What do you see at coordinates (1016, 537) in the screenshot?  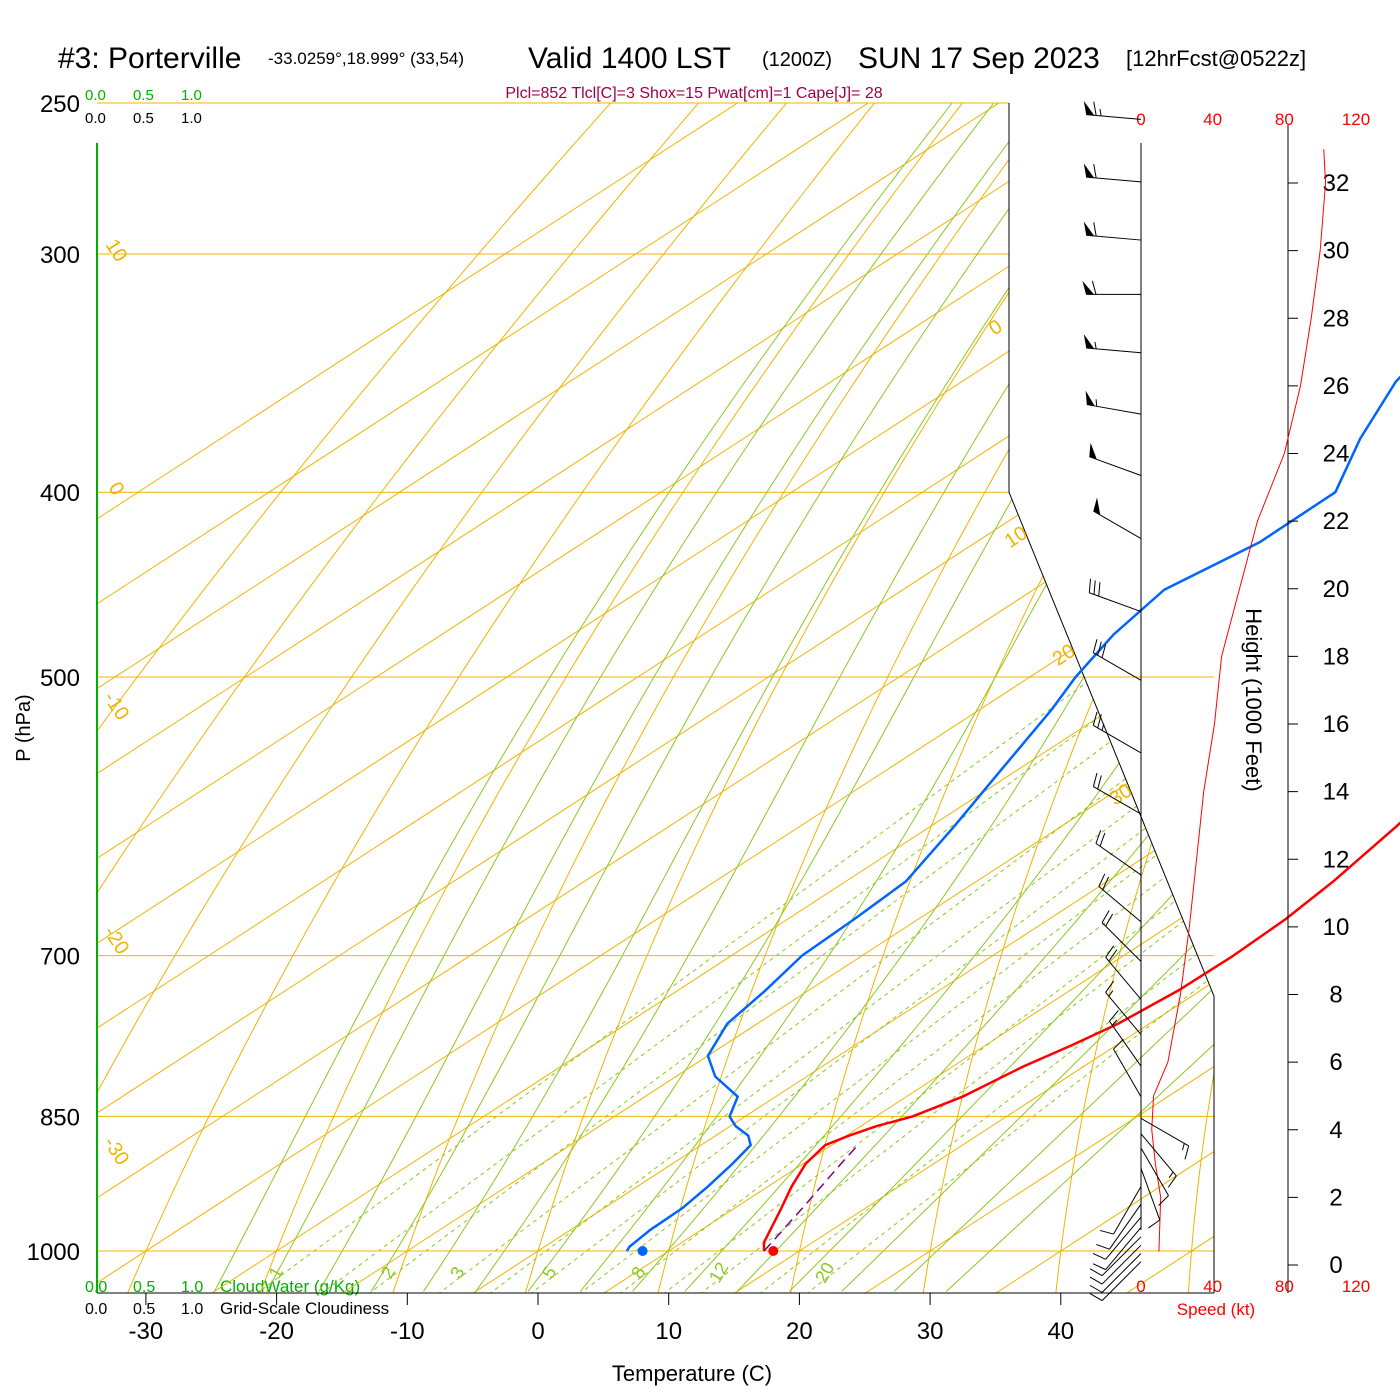 I see `isotherm-label: 10` at bounding box center [1016, 537].